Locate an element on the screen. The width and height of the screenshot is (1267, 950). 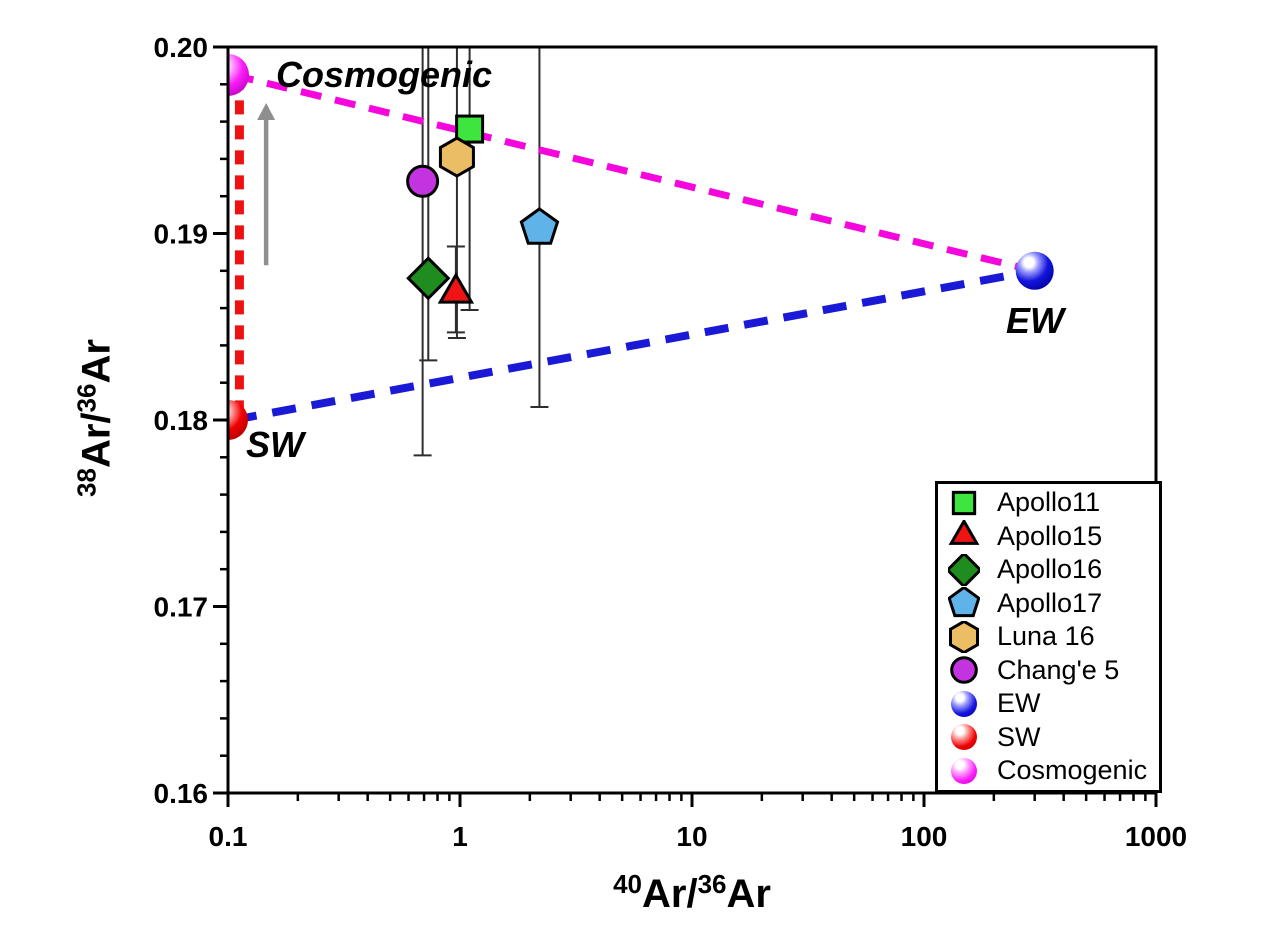
square-glyph is located at coordinates (964, 502).